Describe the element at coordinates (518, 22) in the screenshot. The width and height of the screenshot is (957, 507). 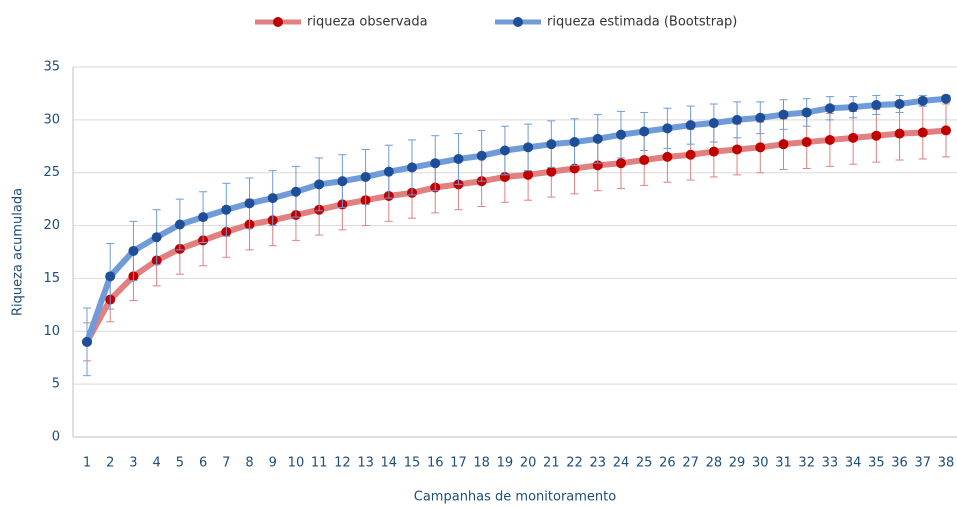
I see `legend-marker` at that location.